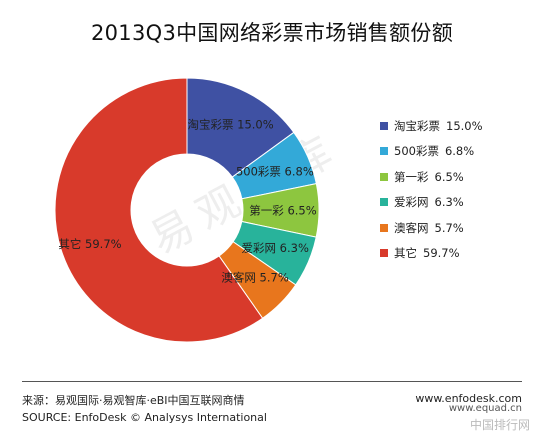 This screenshot has height=437, width=544. Describe the element at coordinates (282, 210) in the screenshot. I see `slice-label: 第一彩 6.5%` at that location.